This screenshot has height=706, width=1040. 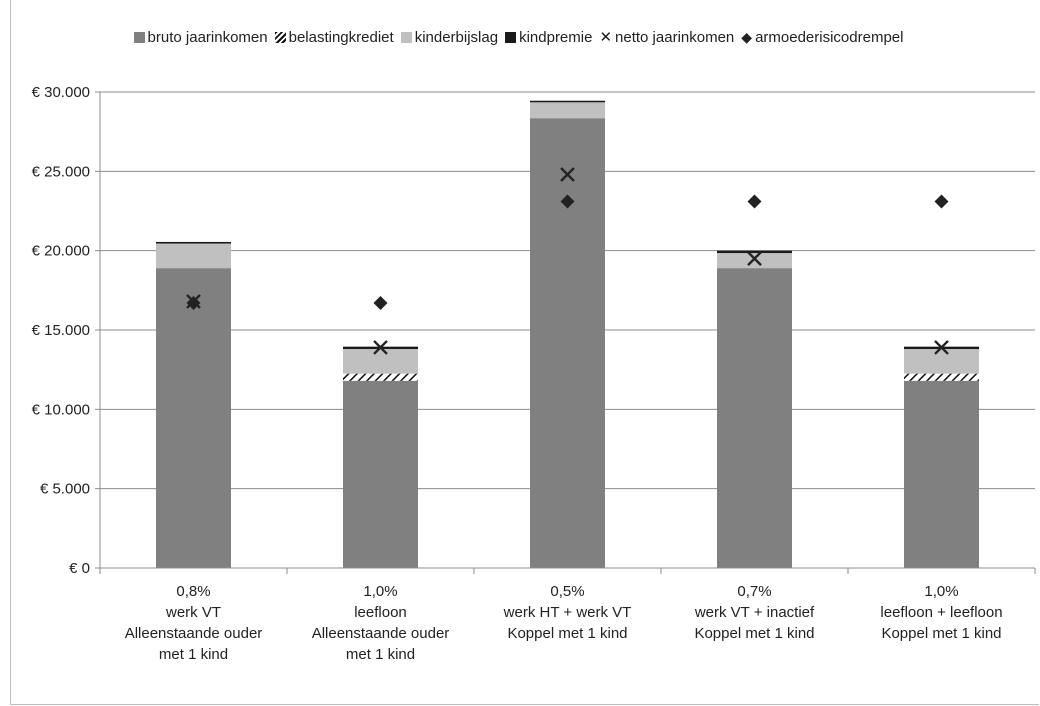 I want to click on y-tick-label: € 25.000, so click(x=61, y=171).